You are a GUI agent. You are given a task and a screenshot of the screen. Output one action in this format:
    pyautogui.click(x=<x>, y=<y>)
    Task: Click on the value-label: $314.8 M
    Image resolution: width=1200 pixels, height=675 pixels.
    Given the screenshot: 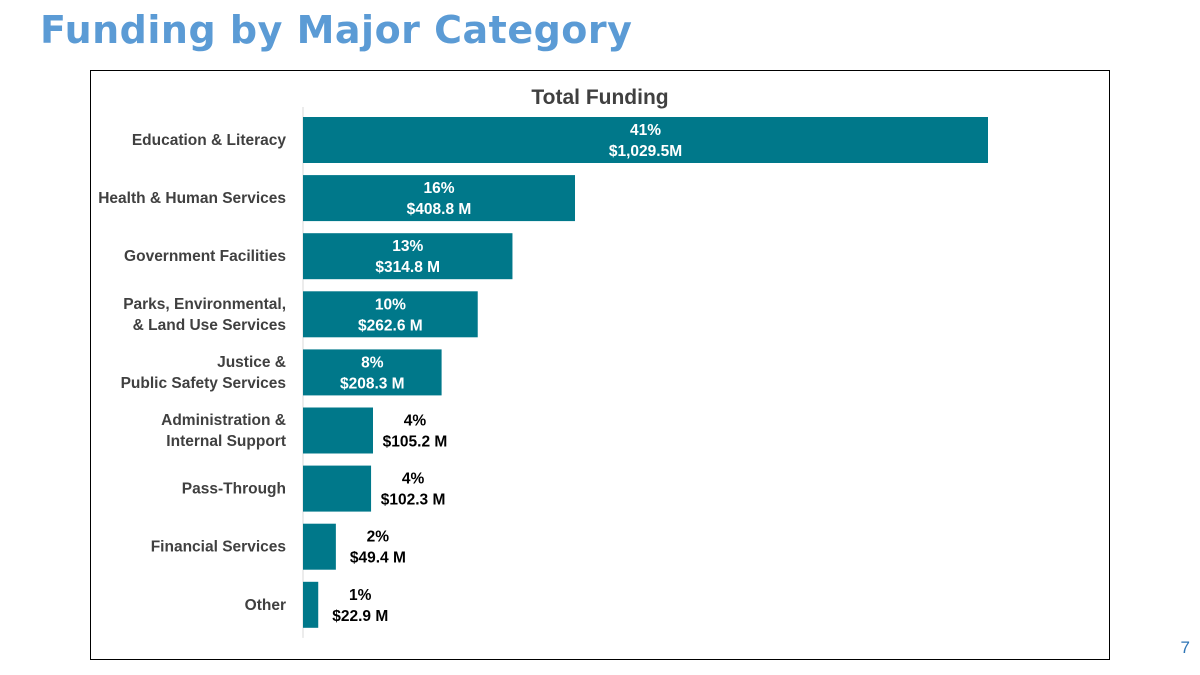 What is the action you would take?
    pyautogui.click(x=407, y=267)
    